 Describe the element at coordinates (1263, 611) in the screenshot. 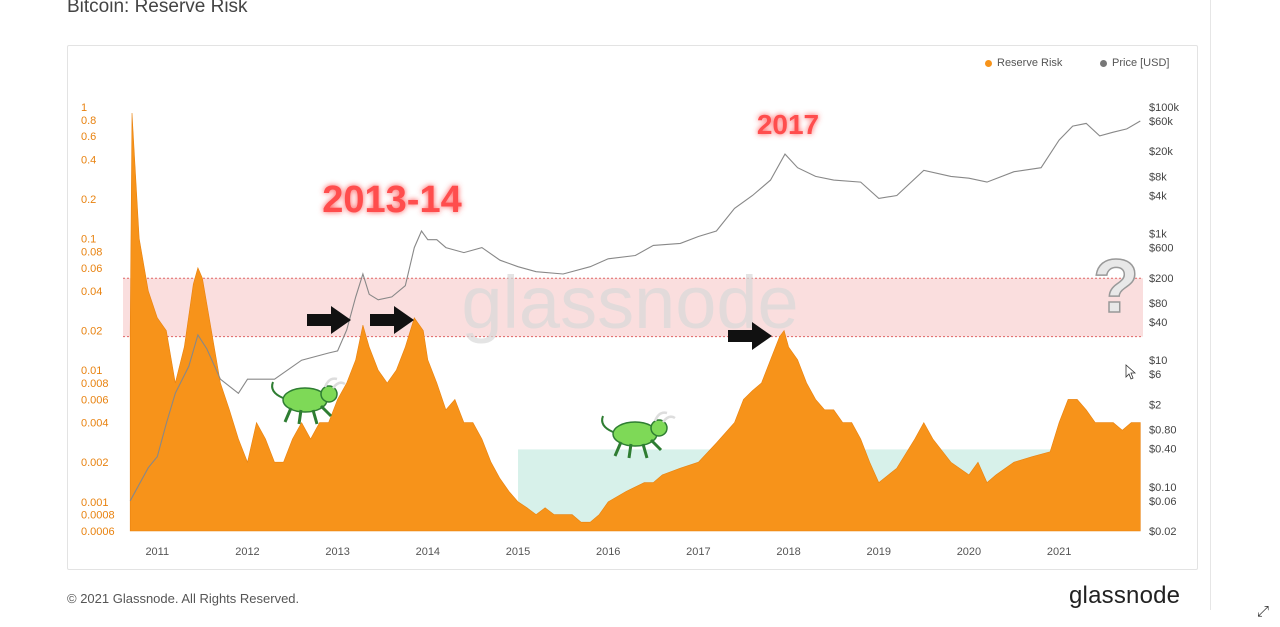

I see `expand-icon: ⤢` at that location.